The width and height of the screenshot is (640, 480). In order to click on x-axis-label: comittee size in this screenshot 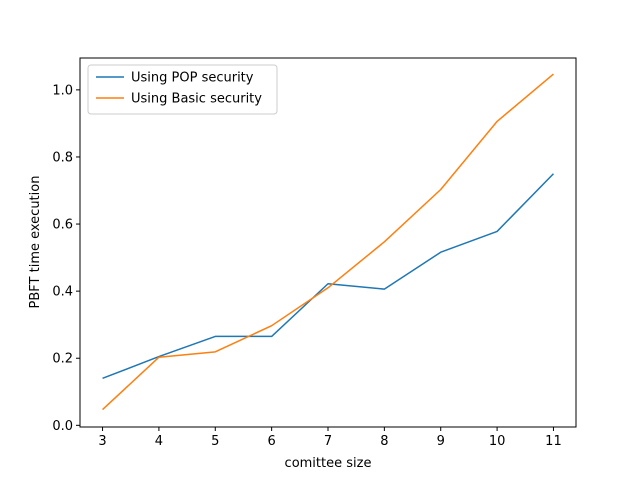, I will do `click(328, 463)`.